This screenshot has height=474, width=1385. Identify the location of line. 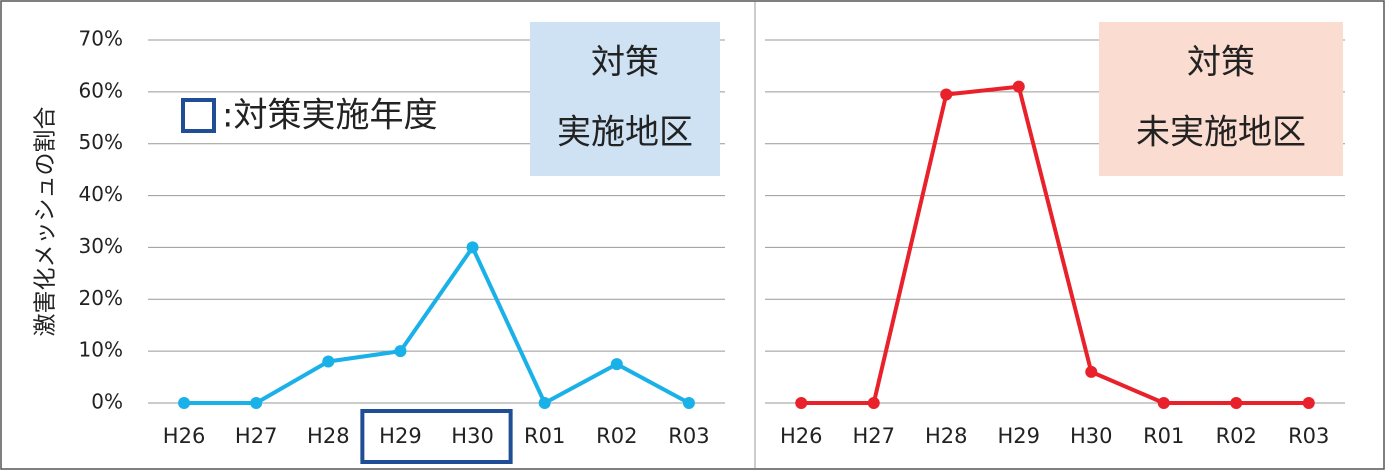
(437, 325).